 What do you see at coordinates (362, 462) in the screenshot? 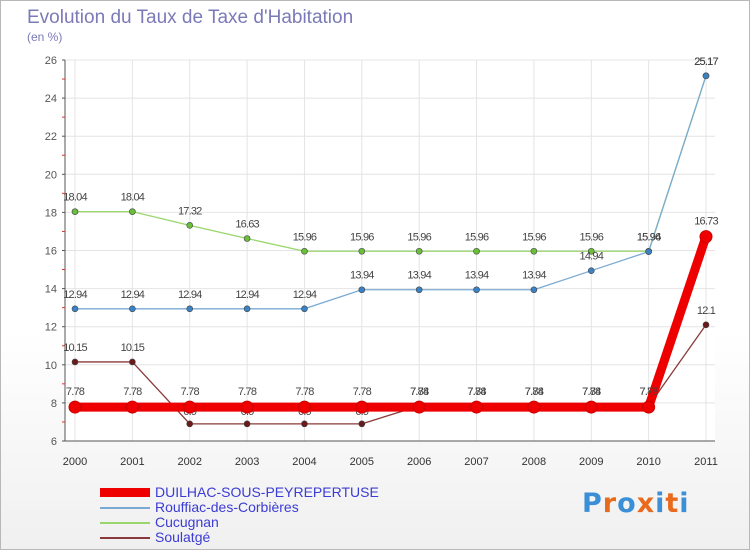
I see `x-tick-label: 2005` at bounding box center [362, 462].